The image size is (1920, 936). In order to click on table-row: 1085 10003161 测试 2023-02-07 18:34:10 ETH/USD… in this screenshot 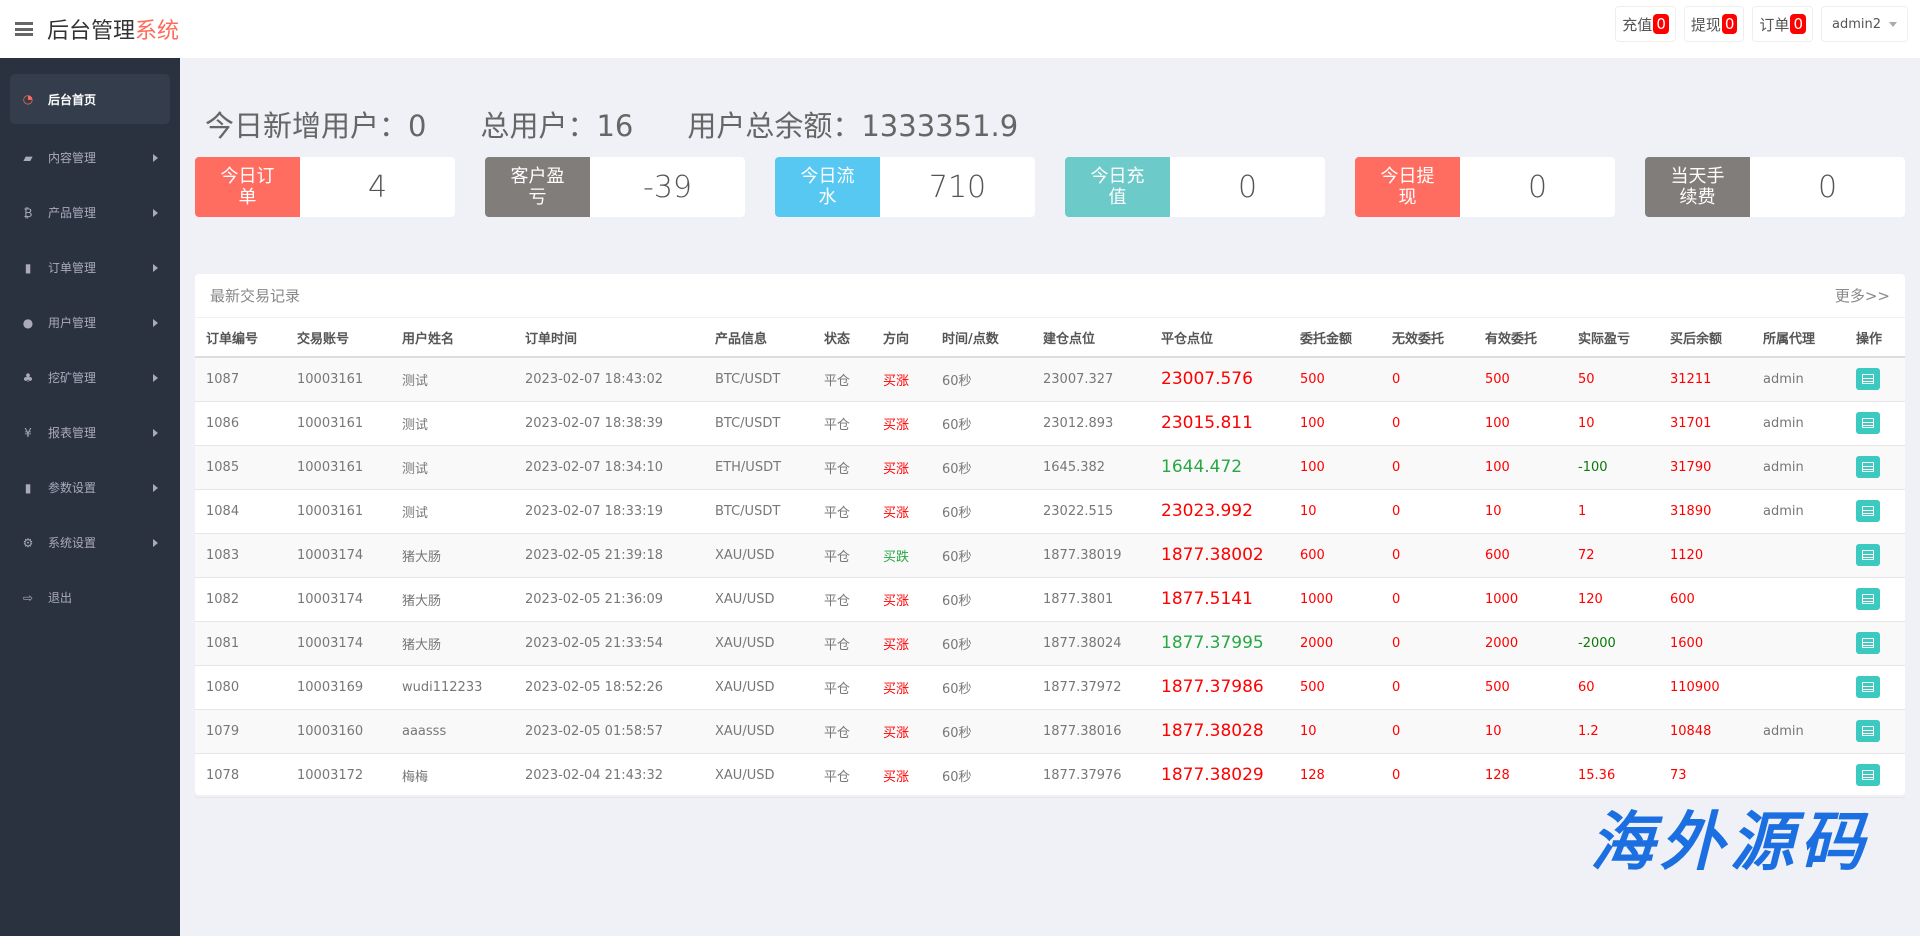, I will do `click(1050, 467)`.